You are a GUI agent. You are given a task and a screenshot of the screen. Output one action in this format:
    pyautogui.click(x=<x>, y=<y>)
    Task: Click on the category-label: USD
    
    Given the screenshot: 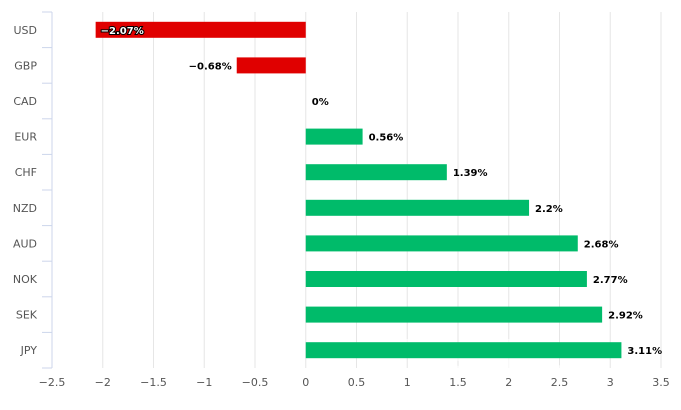 What is the action you would take?
    pyautogui.click(x=25, y=30)
    